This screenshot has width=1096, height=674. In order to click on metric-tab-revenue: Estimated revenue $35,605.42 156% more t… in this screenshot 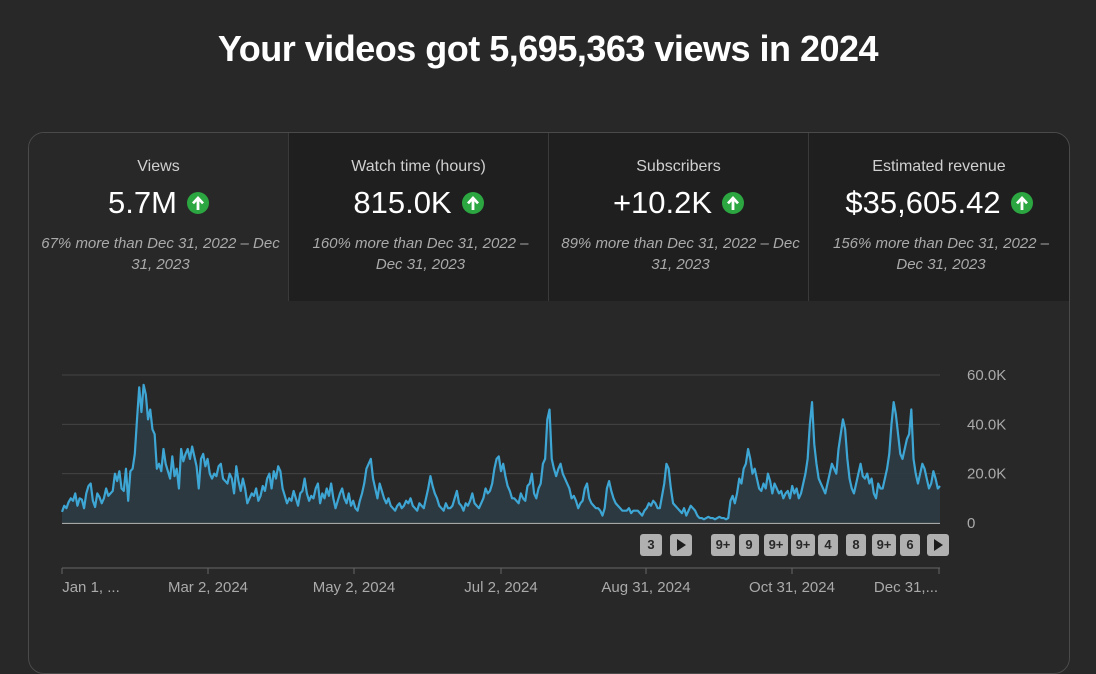, I will do `click(939, 217)`.